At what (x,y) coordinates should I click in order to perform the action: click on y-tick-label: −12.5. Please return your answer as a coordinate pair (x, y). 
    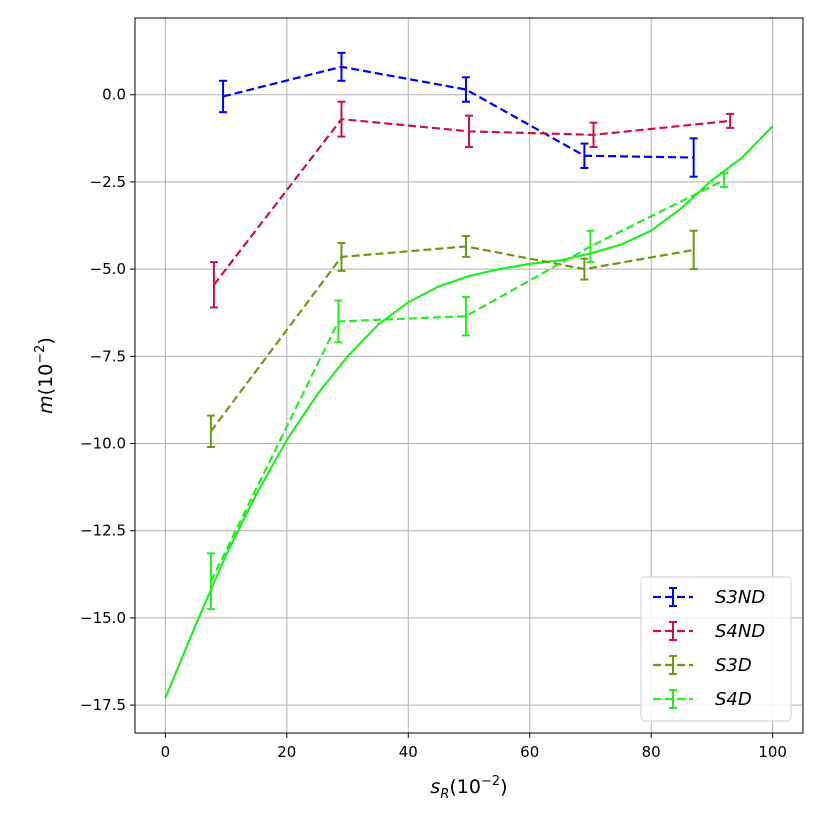
    Looking at the image, I should click on (103, 531).